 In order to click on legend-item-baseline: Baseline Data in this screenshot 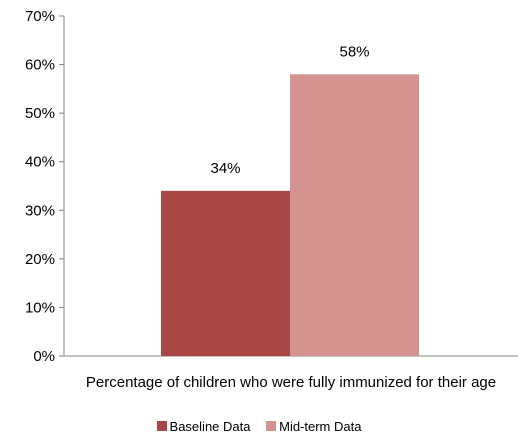, I will do `click(203, 427)`.